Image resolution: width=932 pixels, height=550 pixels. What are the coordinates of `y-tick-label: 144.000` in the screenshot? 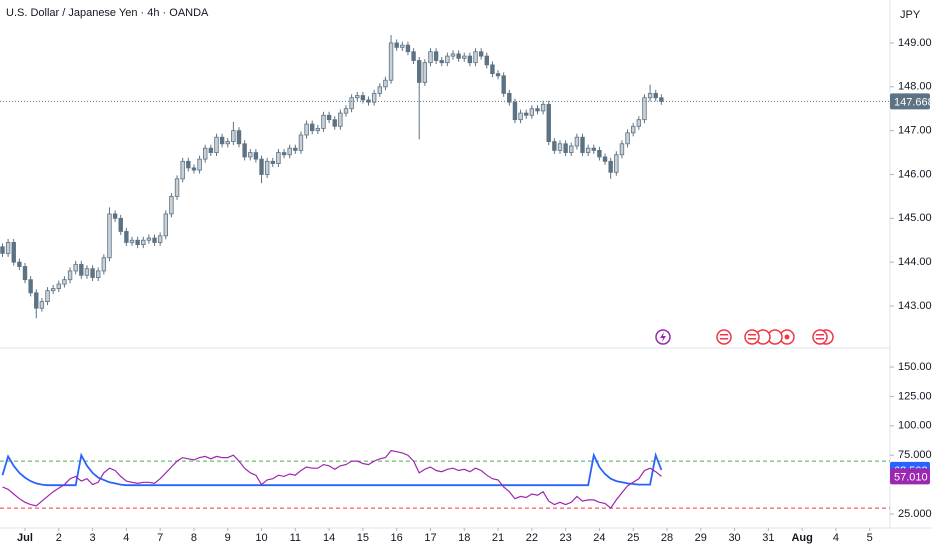 It's located at (915, 262).